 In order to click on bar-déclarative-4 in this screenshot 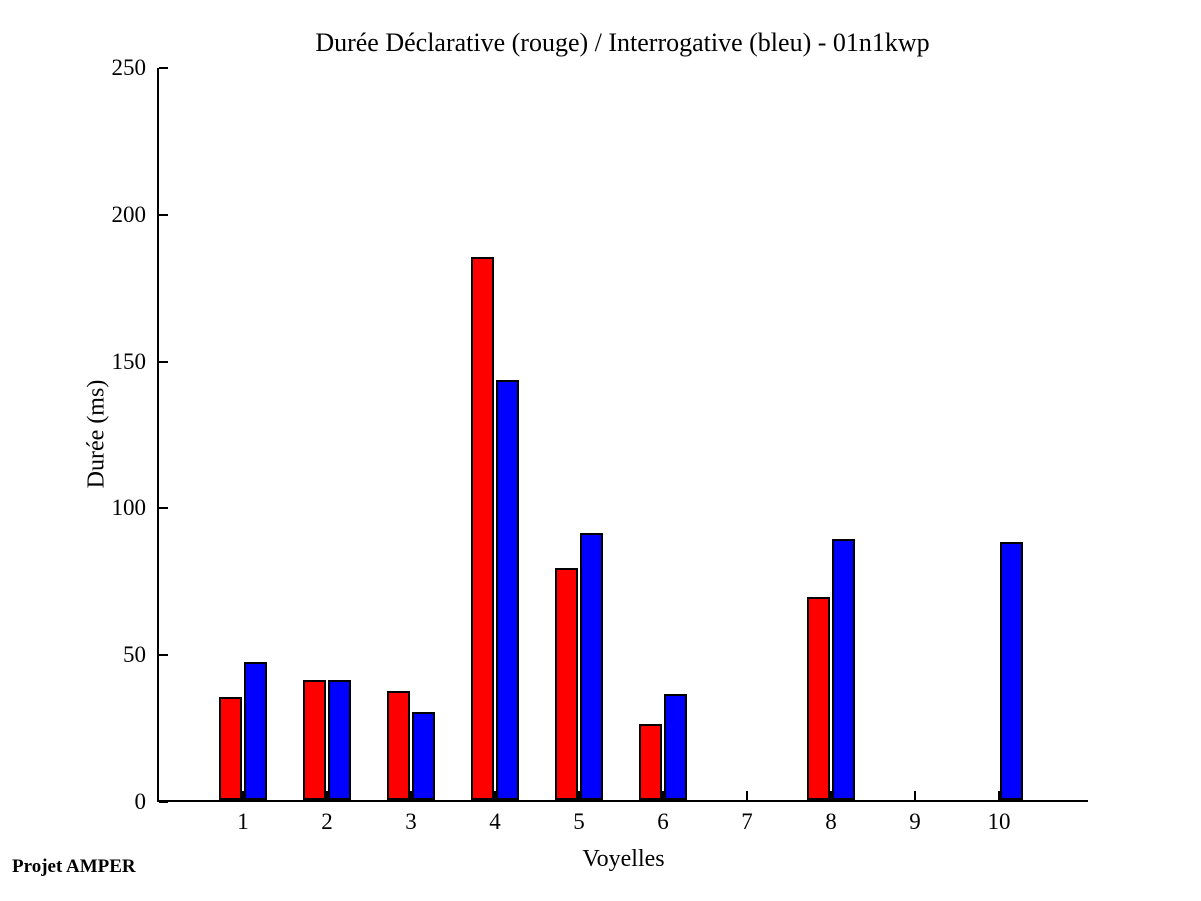, I will do `click(482, 528)`.